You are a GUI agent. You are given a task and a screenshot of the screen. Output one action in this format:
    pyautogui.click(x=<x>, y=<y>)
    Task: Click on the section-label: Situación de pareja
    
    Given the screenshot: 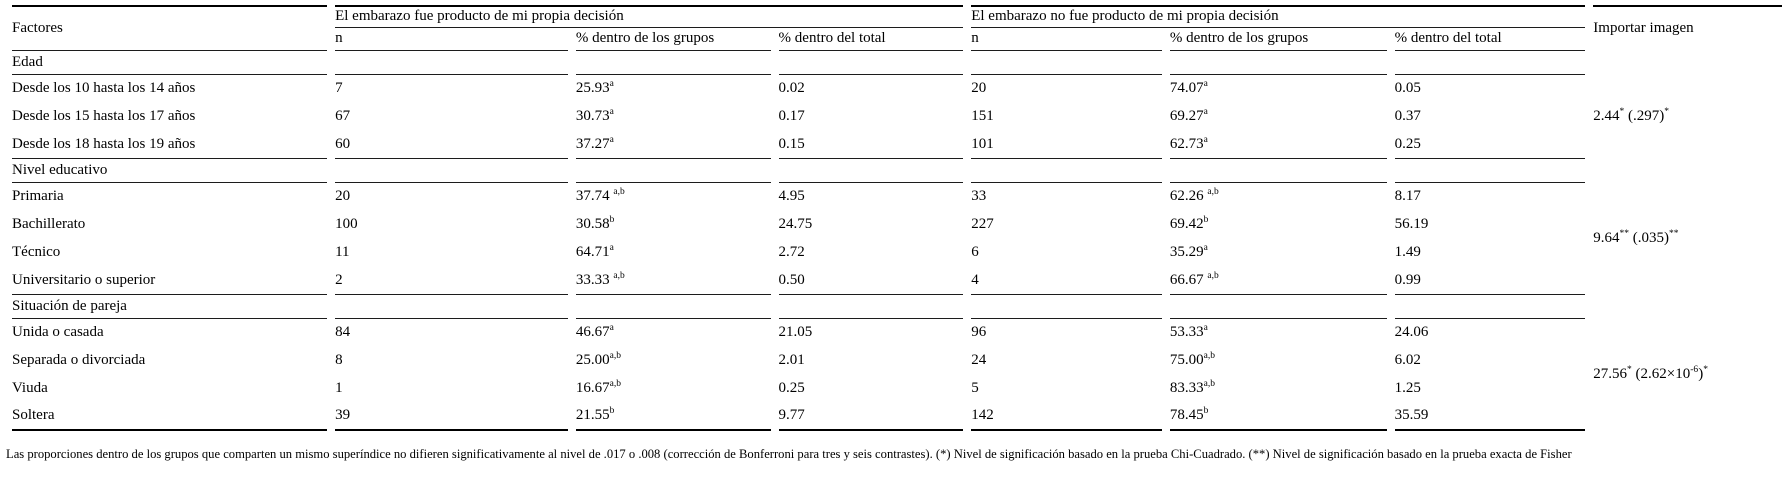 What is the action you would take?
    pyautogui.click(x=170, y=307)
    